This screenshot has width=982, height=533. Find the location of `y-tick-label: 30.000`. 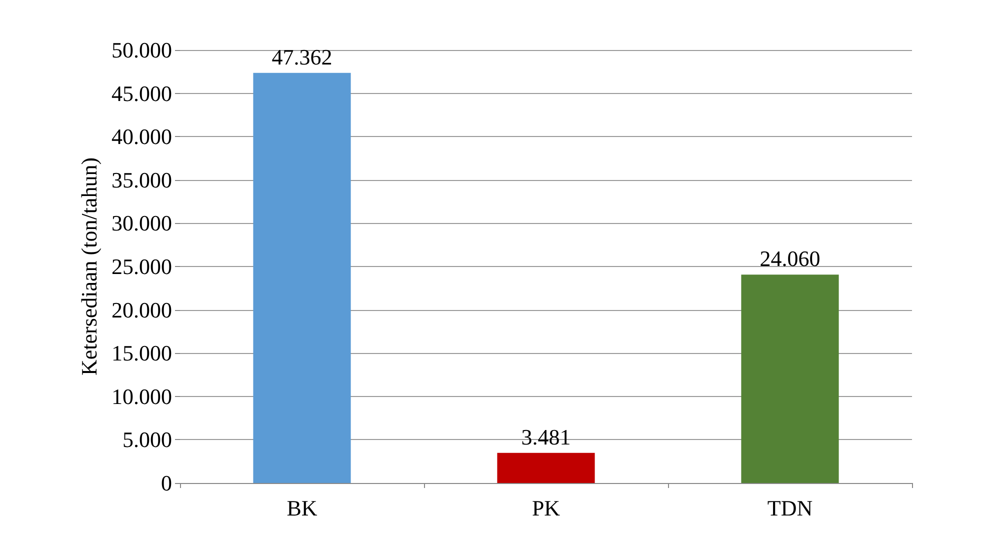

y-tick-label: 30.000 is located at coordinates (142, 223).